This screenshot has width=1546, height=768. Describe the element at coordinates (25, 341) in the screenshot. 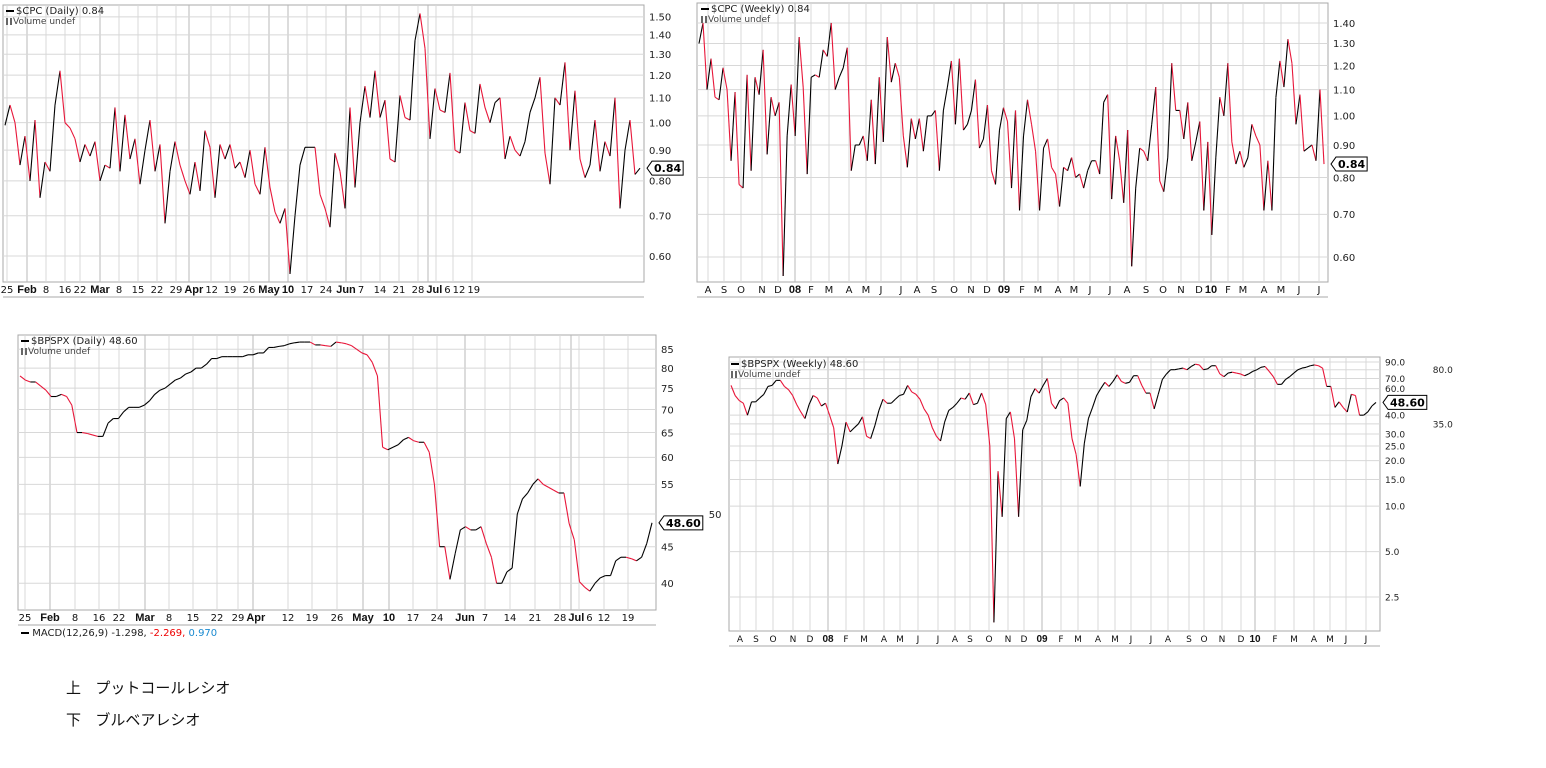

I see `series-swatch` at that location.